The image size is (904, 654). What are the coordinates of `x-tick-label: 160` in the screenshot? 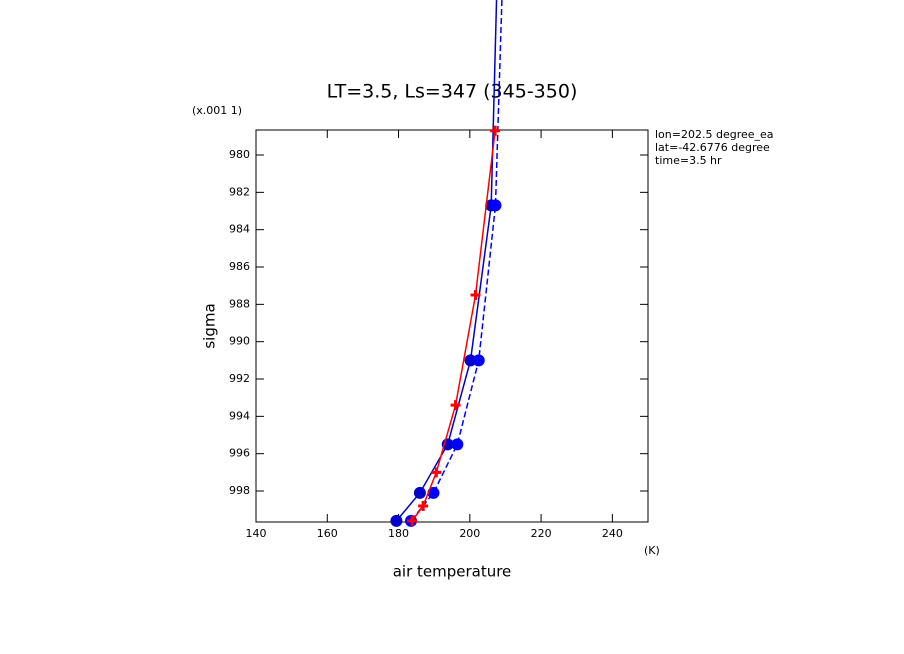 It's located at (327, 533).